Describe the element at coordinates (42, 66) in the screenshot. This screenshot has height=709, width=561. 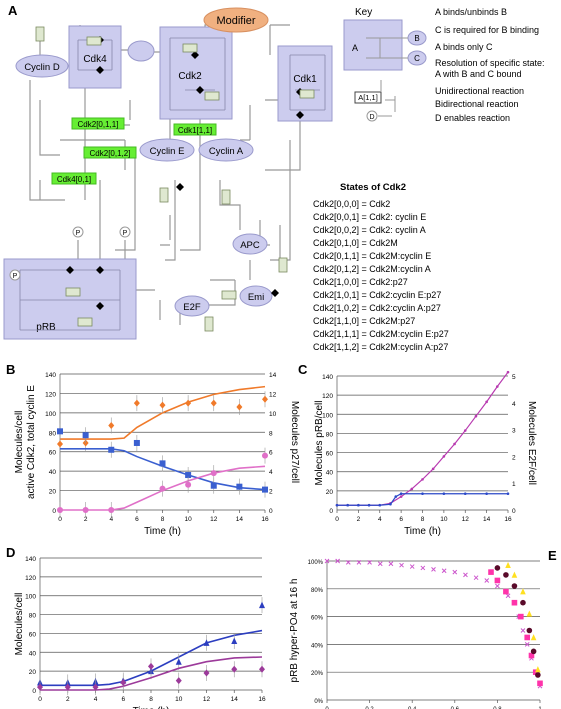
I see `cyclin-d-node` at that location.